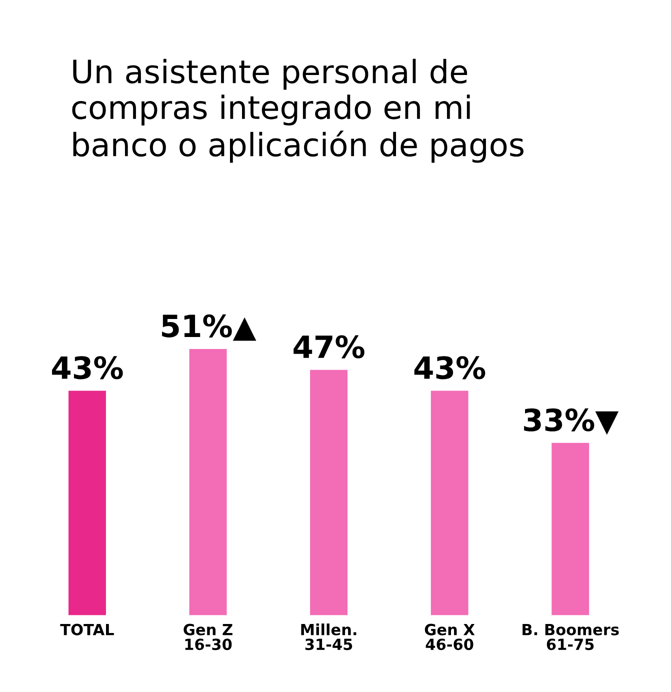  I want to click on x-tick-label: Millen. 31-45, so click(328, 637).